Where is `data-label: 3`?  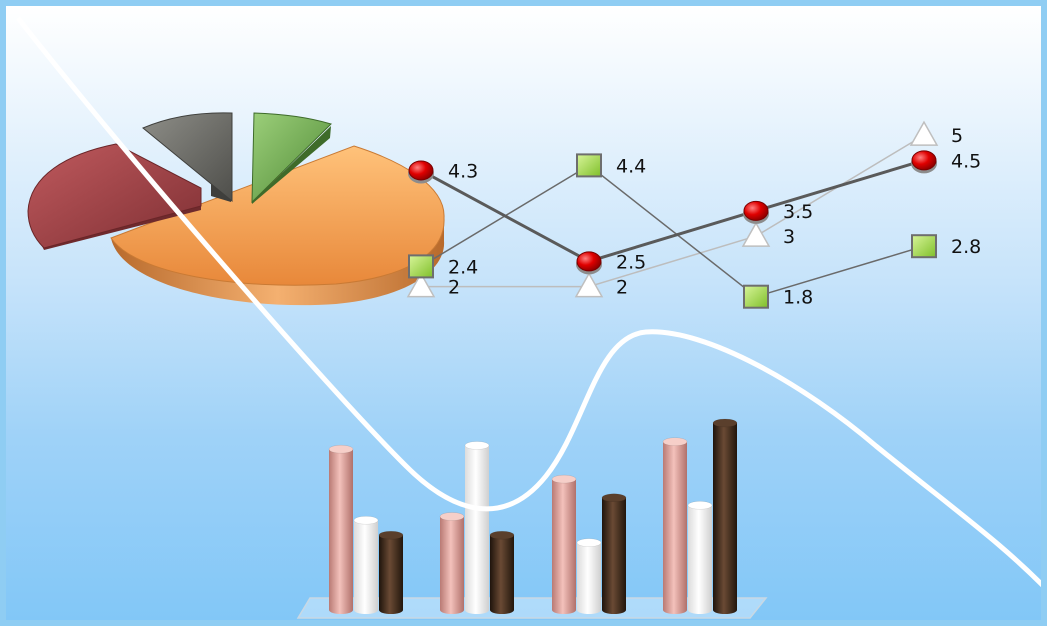 data-label: 3 is located at coordinates (789, 237).